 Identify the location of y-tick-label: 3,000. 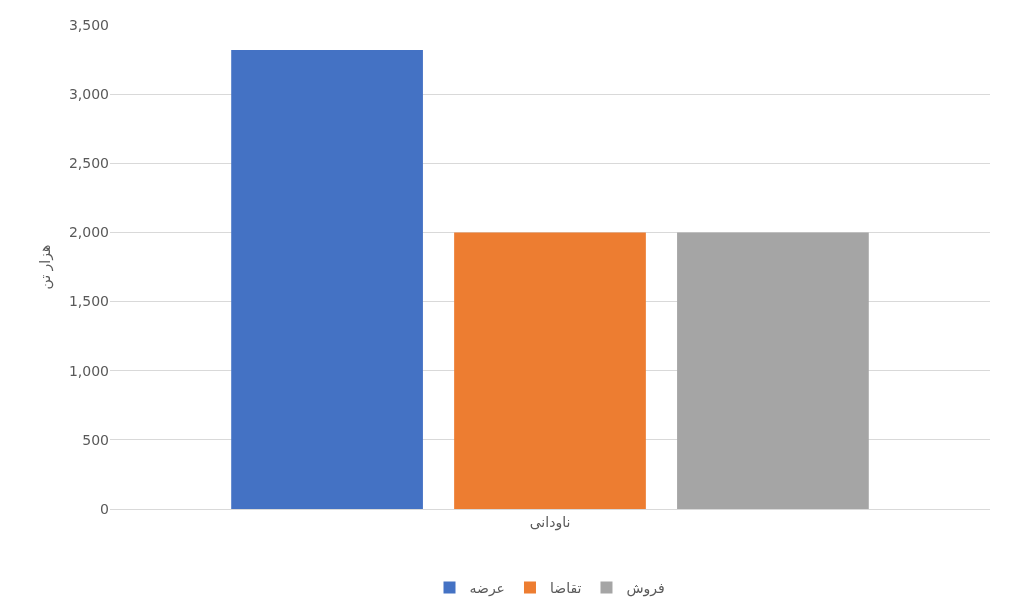
(88, 94).